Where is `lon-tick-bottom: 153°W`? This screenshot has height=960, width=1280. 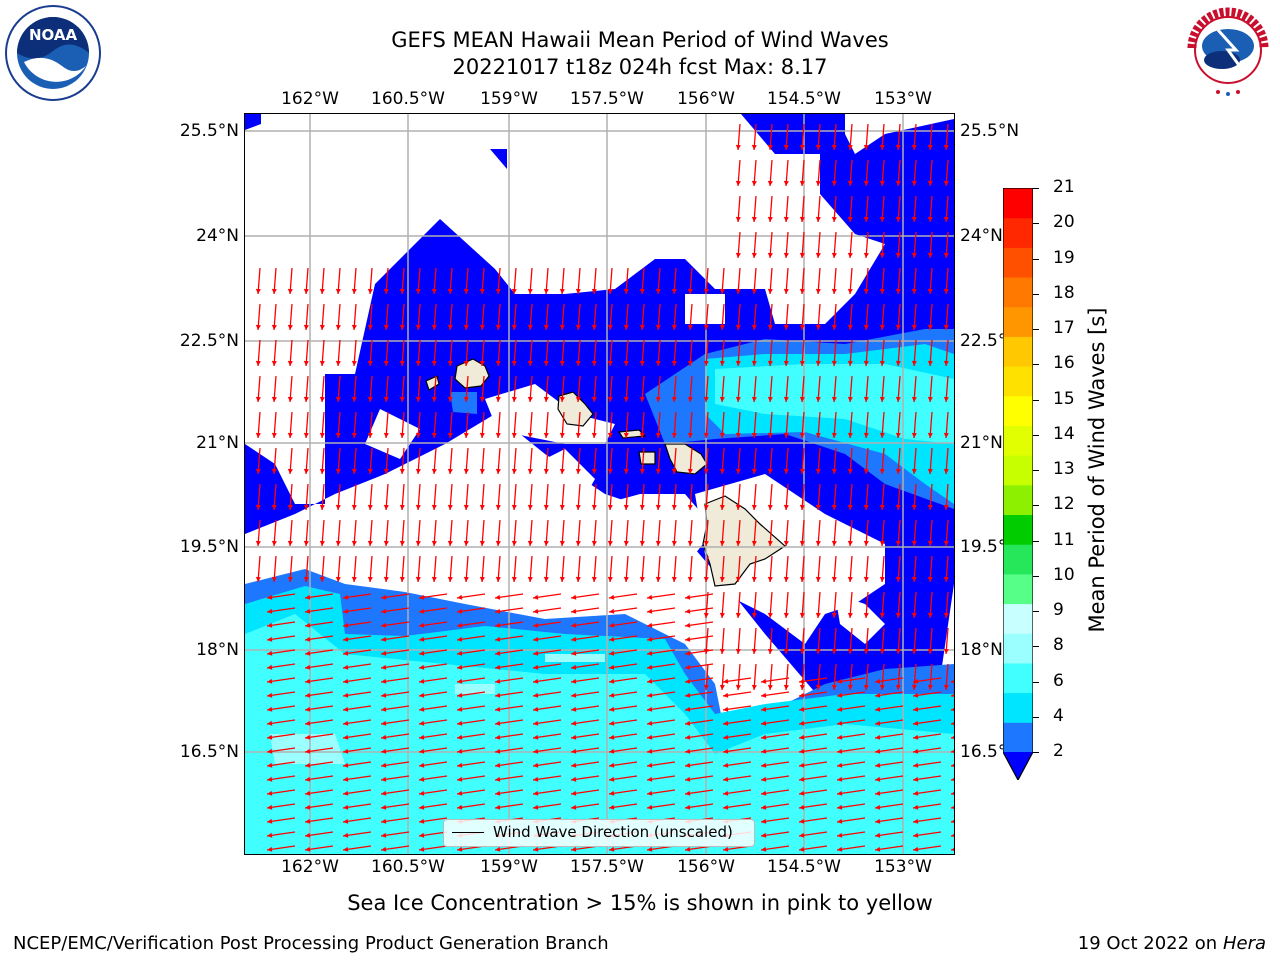
lon-tick-bottom: 153°W is located at coordinates (903, 867).